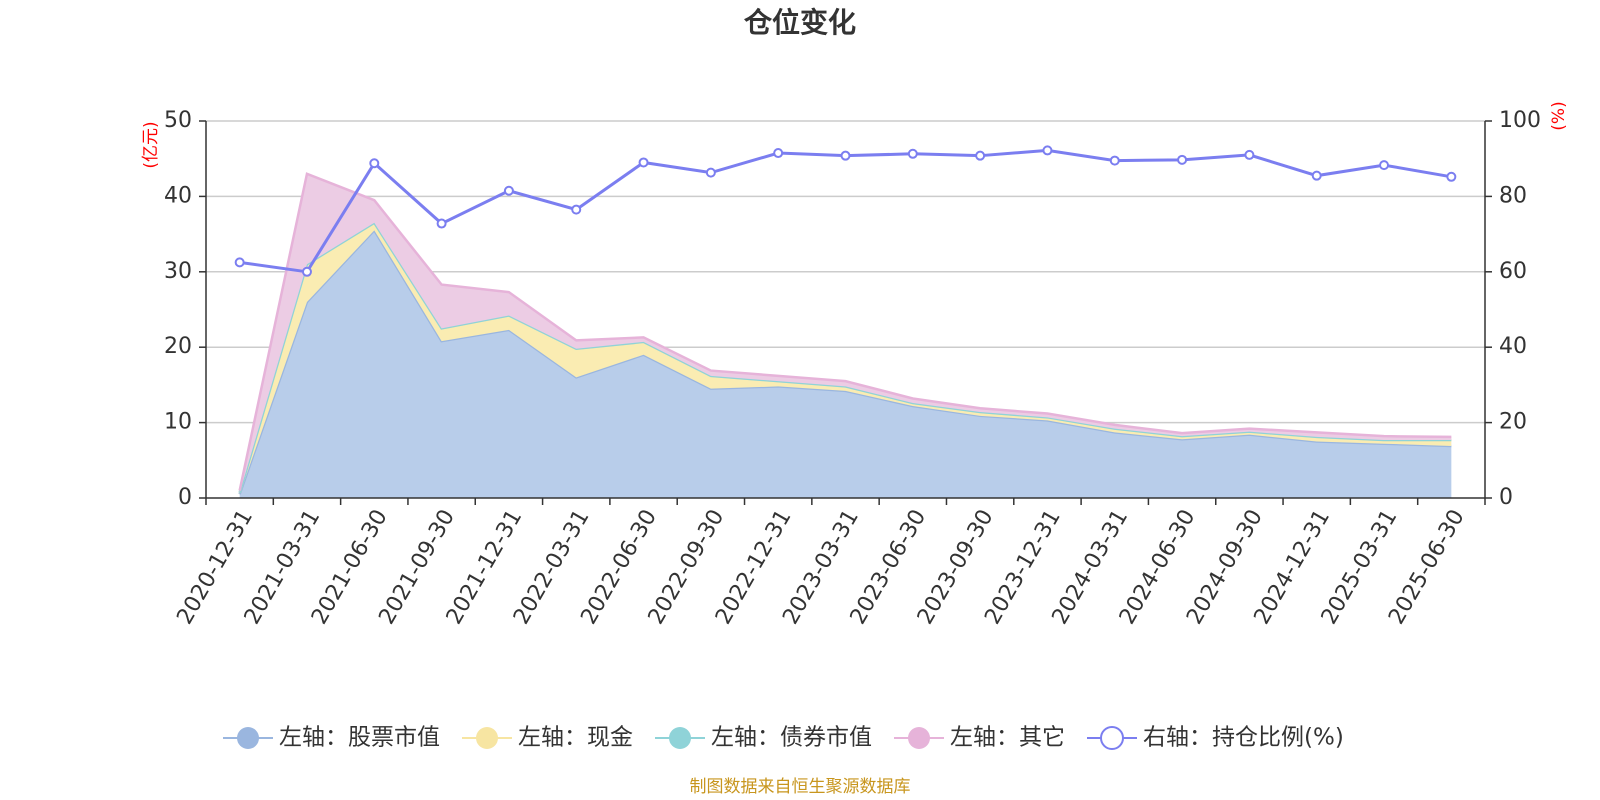 This screenshot has height=800, width=1600. What do you see at coordinates (185, 497) in the screenshot?
I see `left-tick-label: 0` at bounding box center [185, 497].